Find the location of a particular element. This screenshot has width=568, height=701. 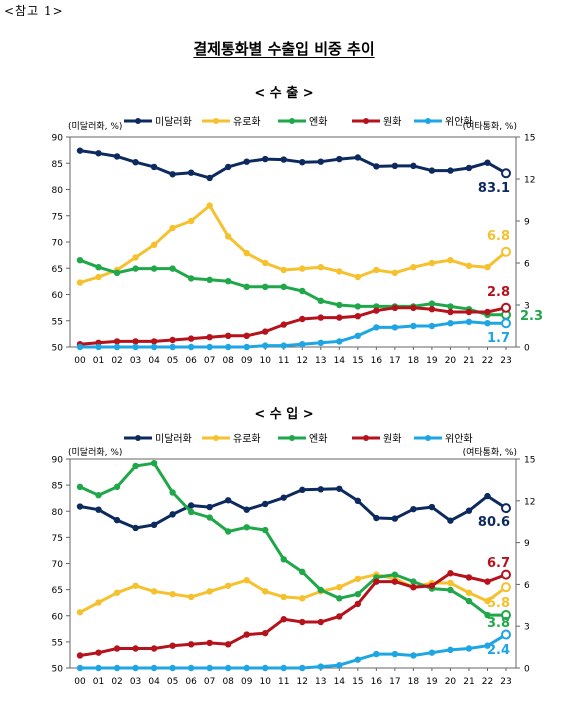

end-label-jpy: 2.3 is located at coordinates (531, 316).